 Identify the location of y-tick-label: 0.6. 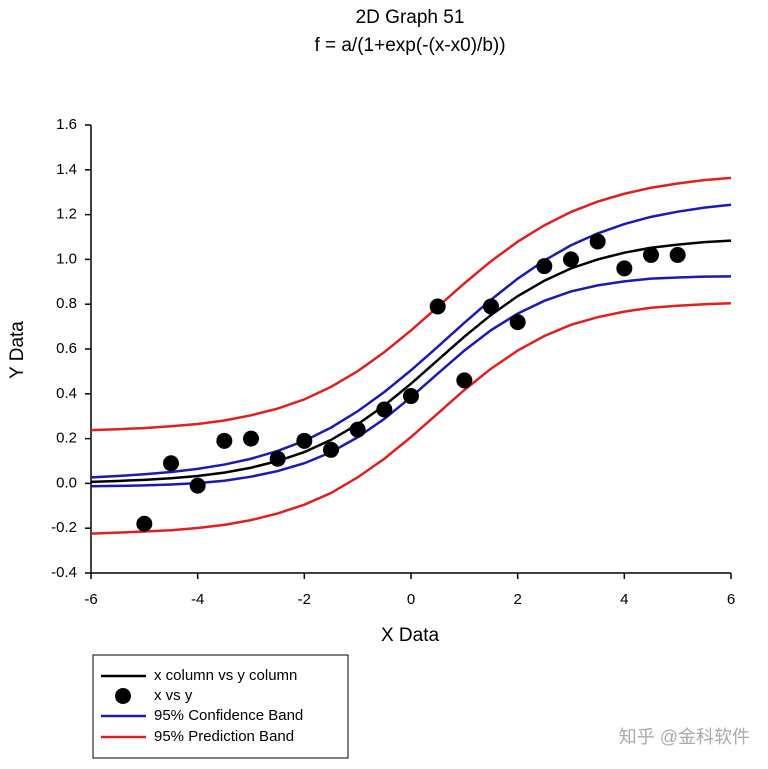
(66, 348).